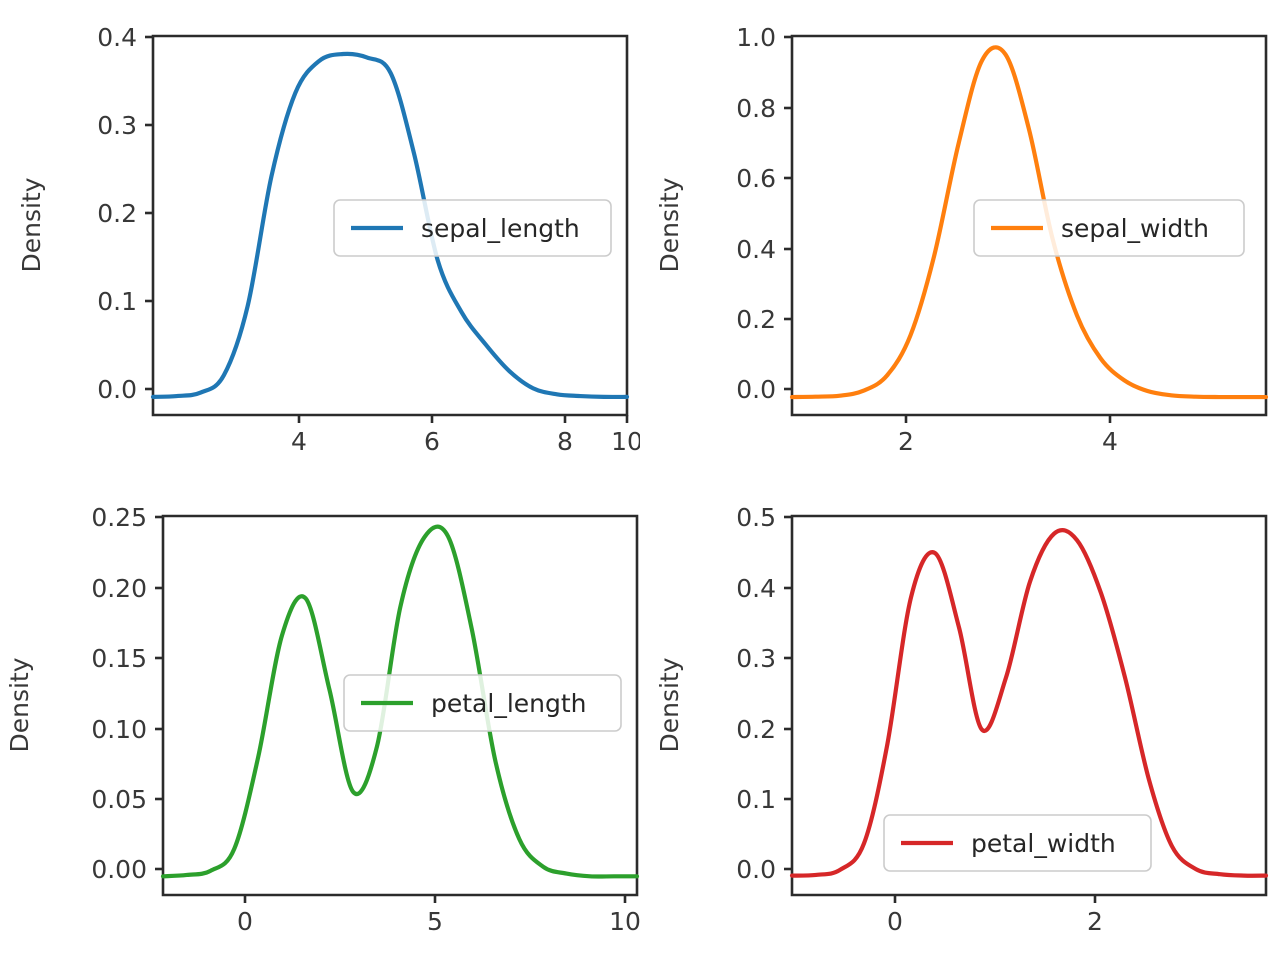 The width and height of the screenshot is (1280, 960). What do you see at coordinates (119, 588) in the screenshot?
I see `y-tick-label: 0.20` at bounding box center [119, 588].